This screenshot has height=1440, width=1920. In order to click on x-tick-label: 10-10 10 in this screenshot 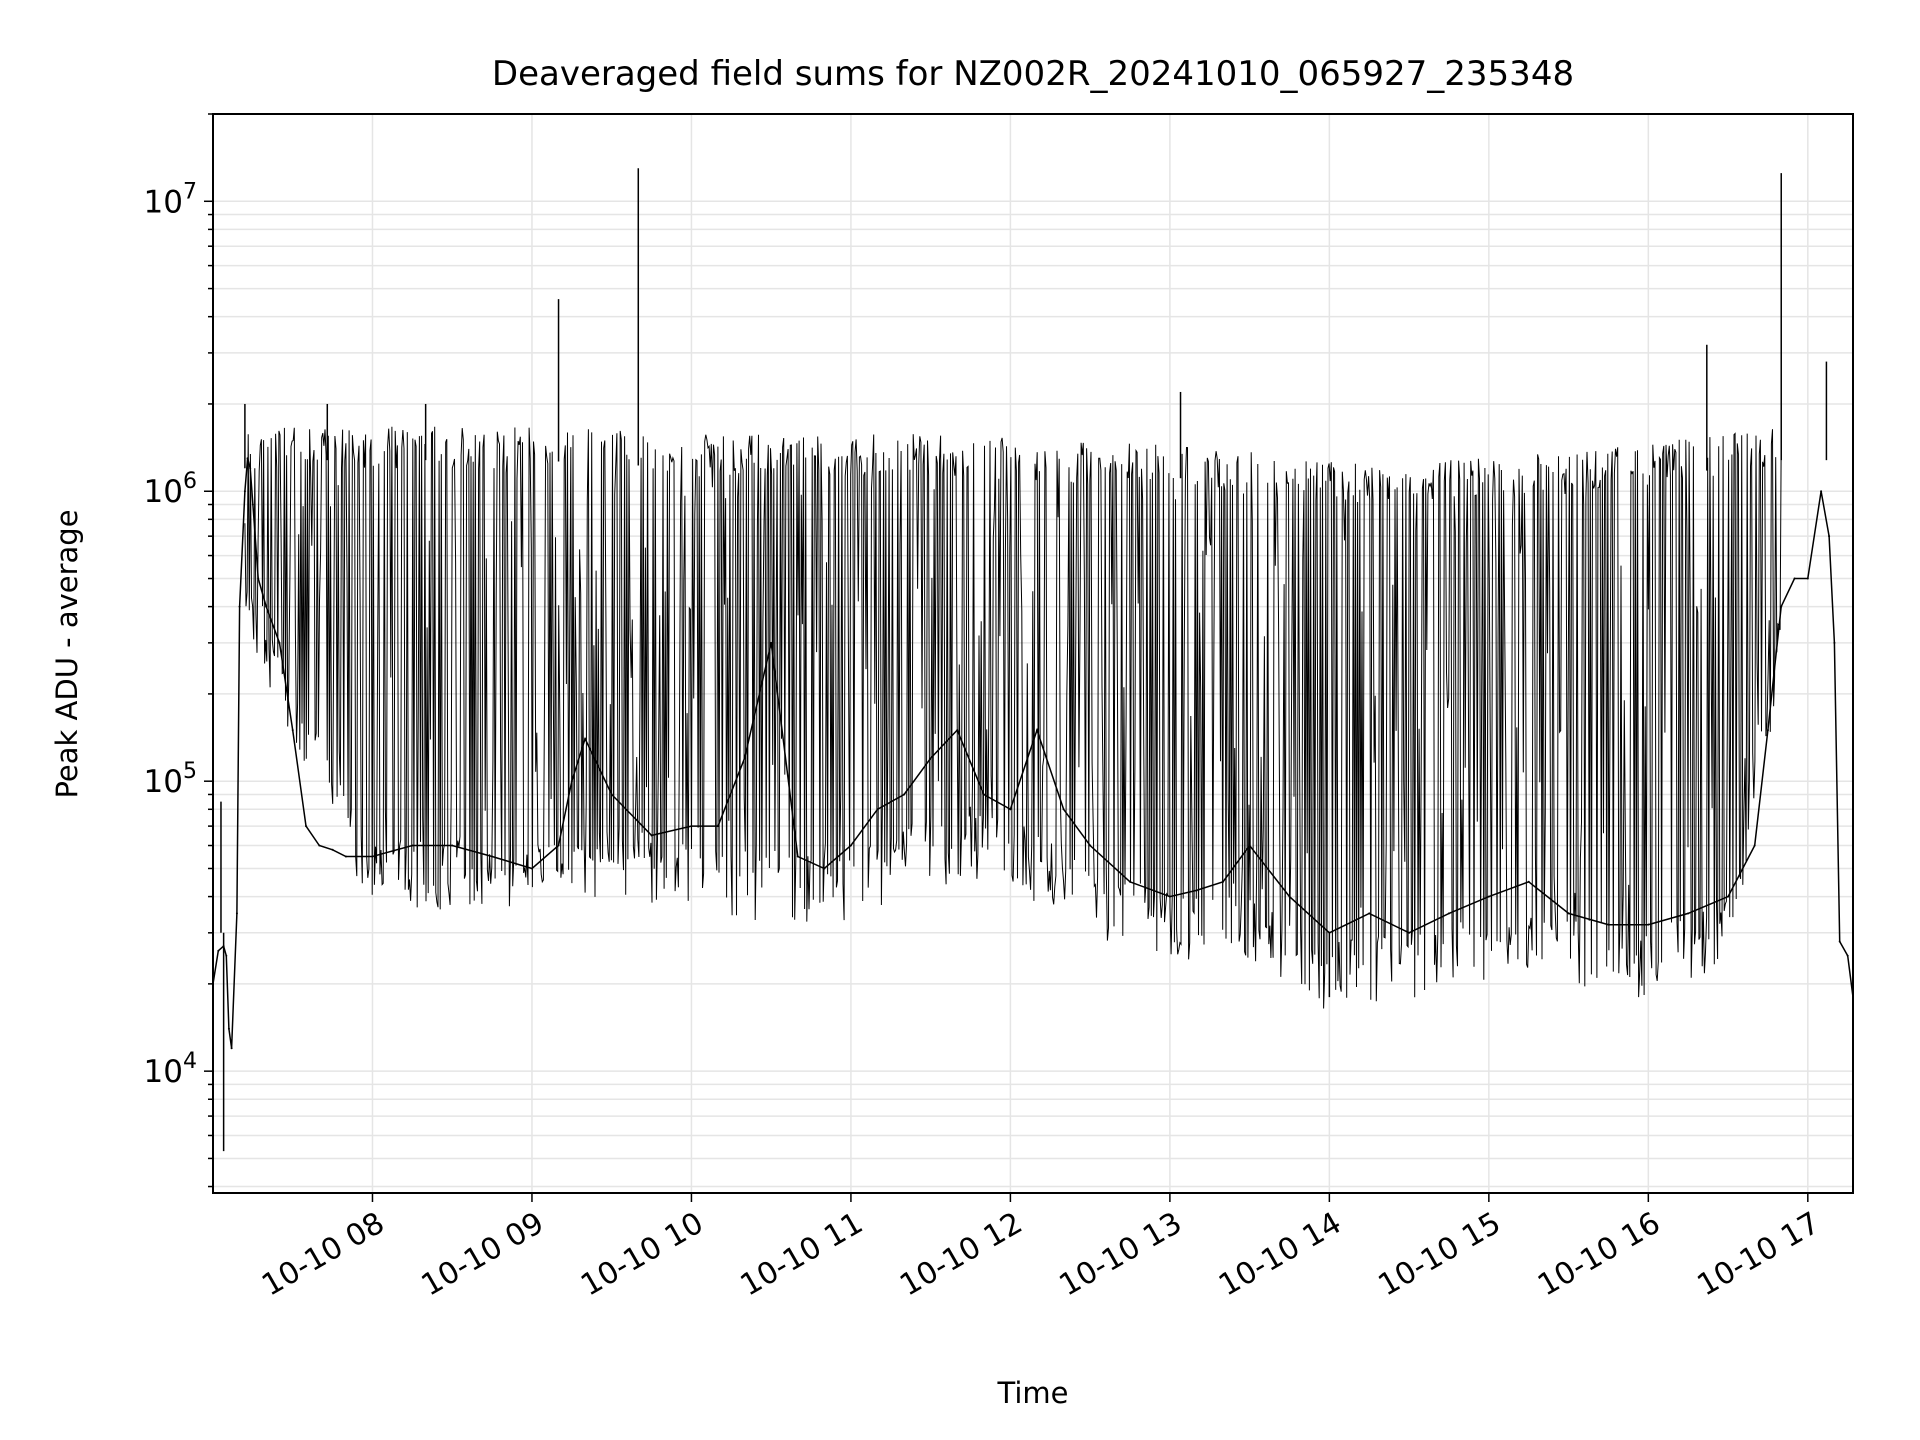, I will do `click(642, 1255)`.